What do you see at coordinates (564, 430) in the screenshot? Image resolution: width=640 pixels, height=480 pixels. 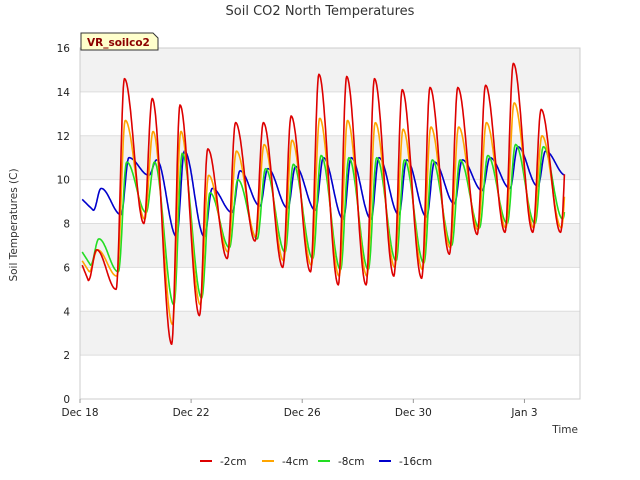 I see `x-axis-label: Time` at bounding box center [564, 430].